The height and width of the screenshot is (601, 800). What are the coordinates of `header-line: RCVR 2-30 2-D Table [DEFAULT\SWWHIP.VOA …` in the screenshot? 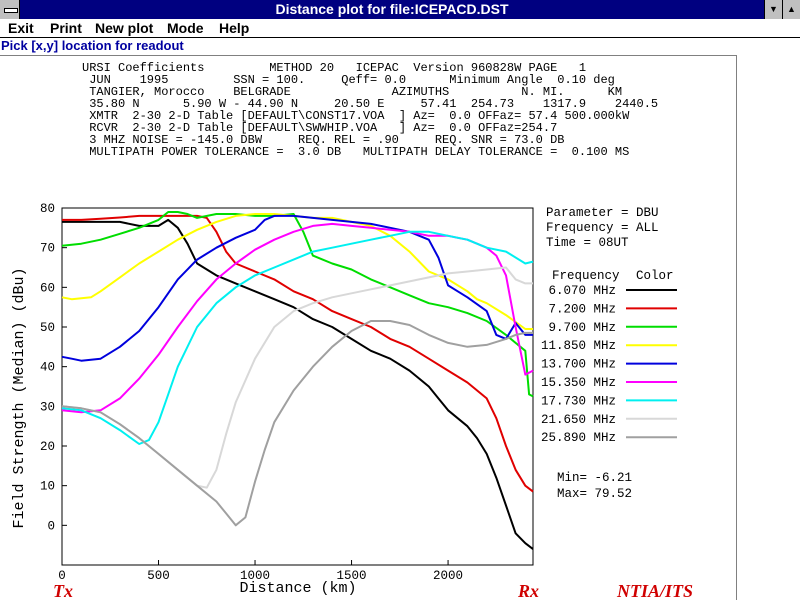 It's located at (319, 128).